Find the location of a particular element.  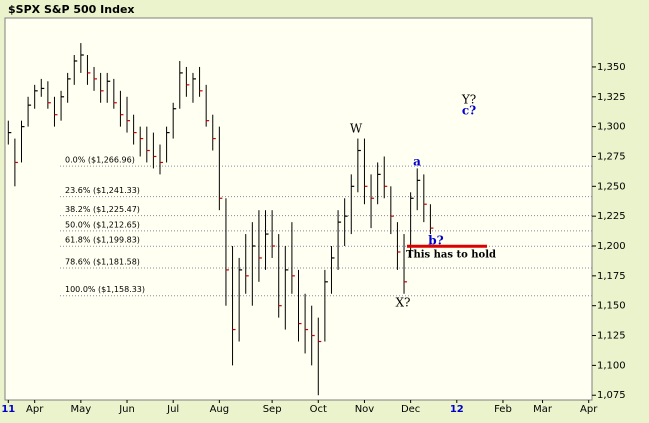

y-tick-label: 1,350 is located at coordinates (611, 67).